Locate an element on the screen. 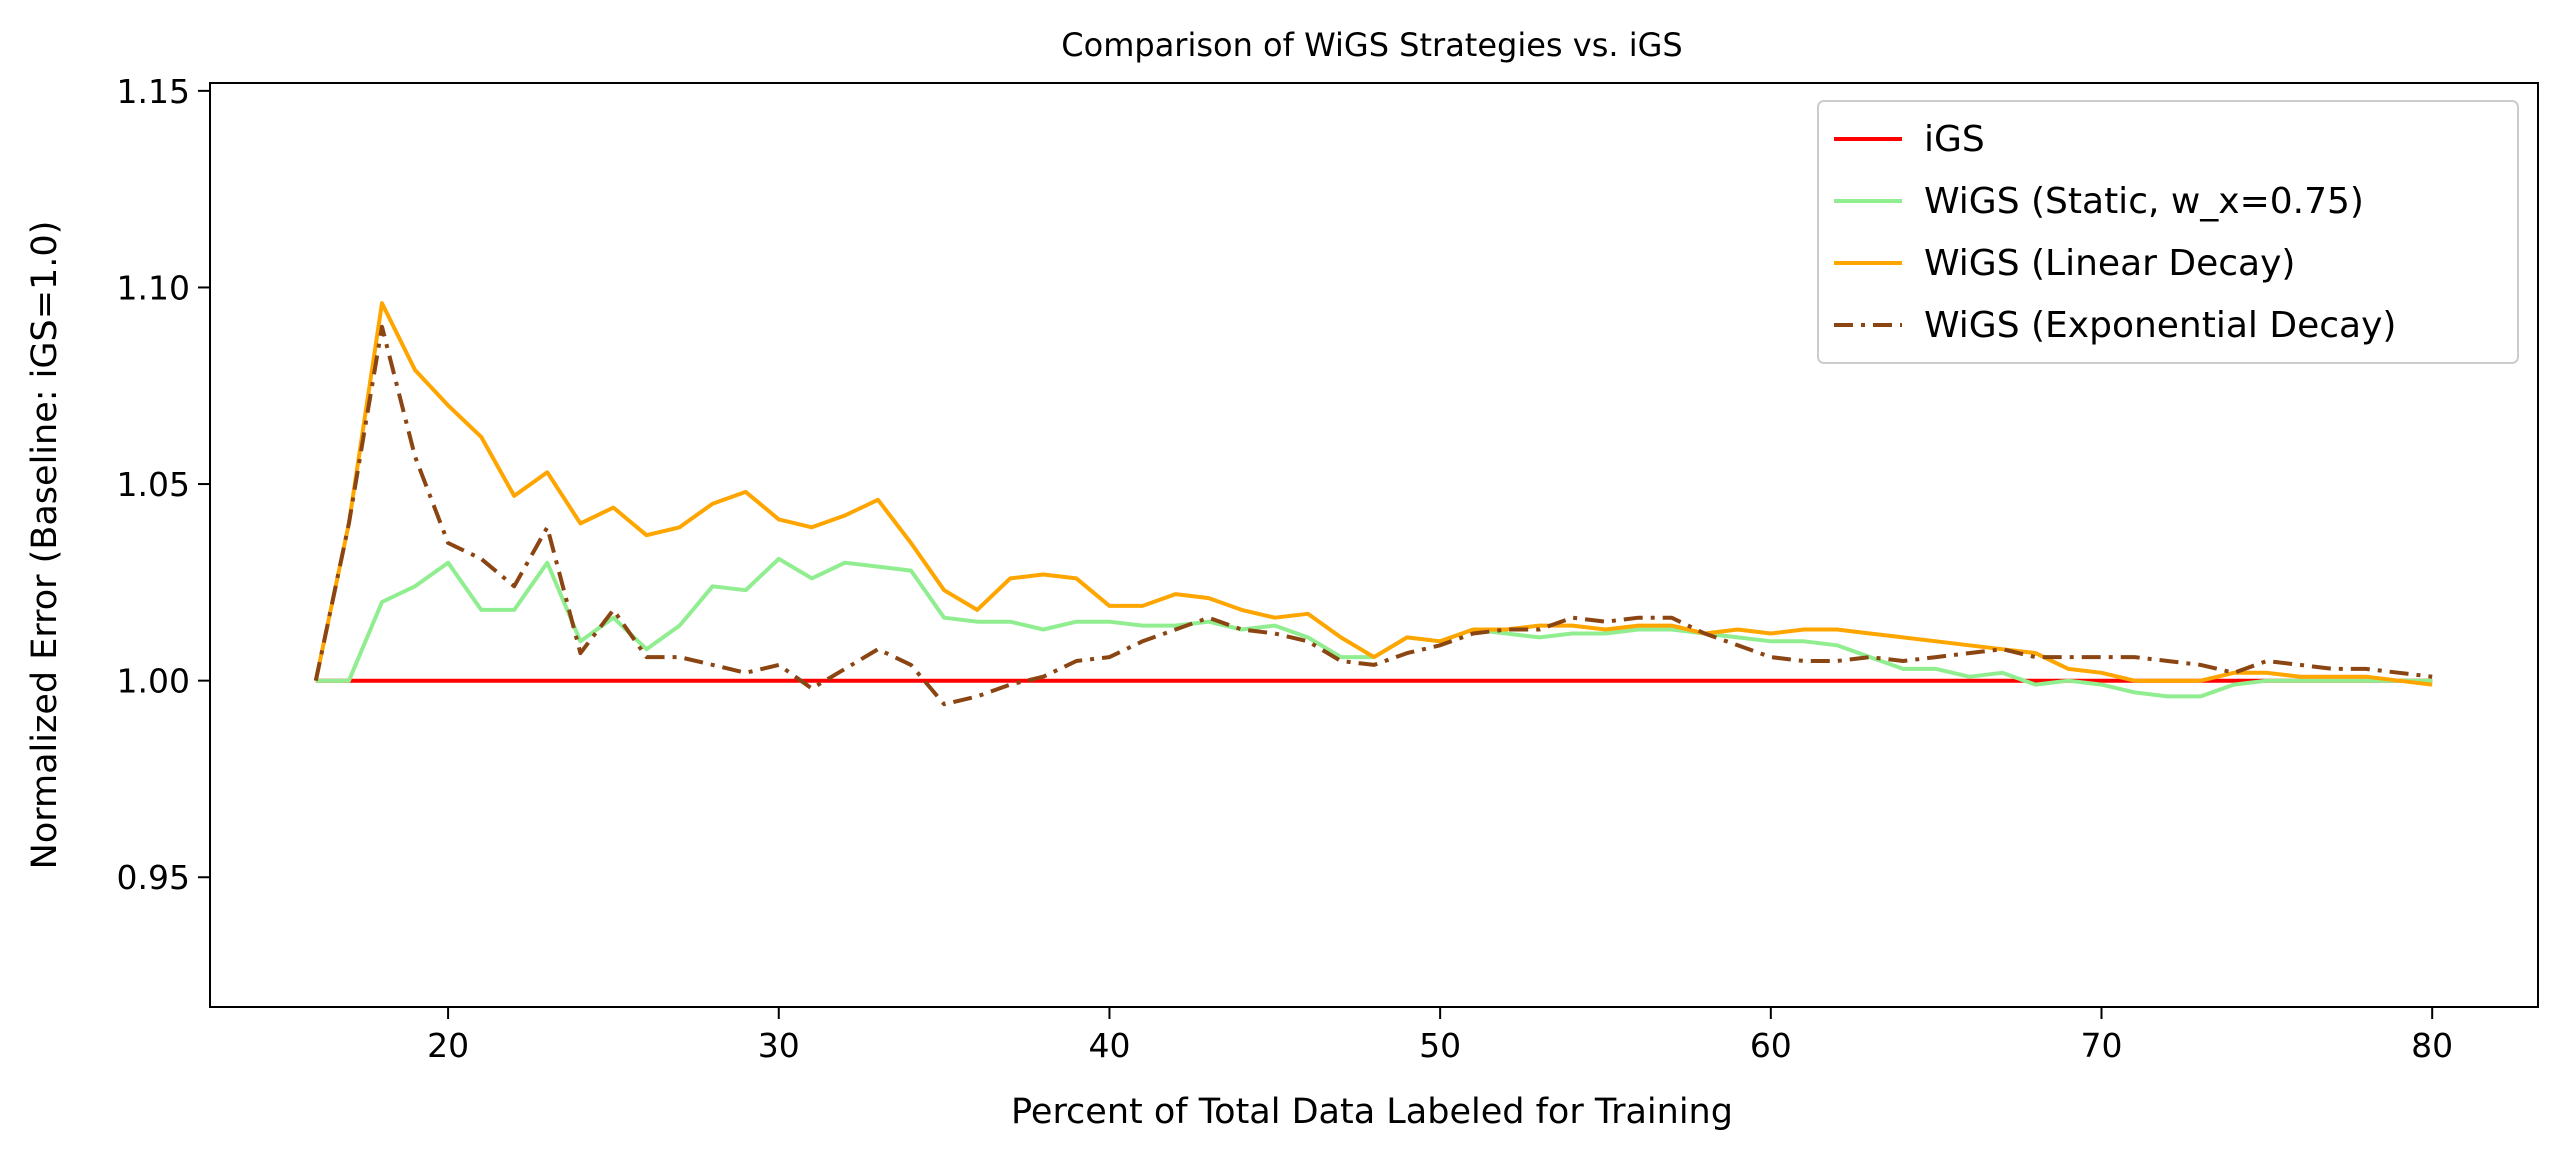 The height and width of the screenshot is (1162, 2563). legend-label: iGS is located at coordinates (1954, 139).